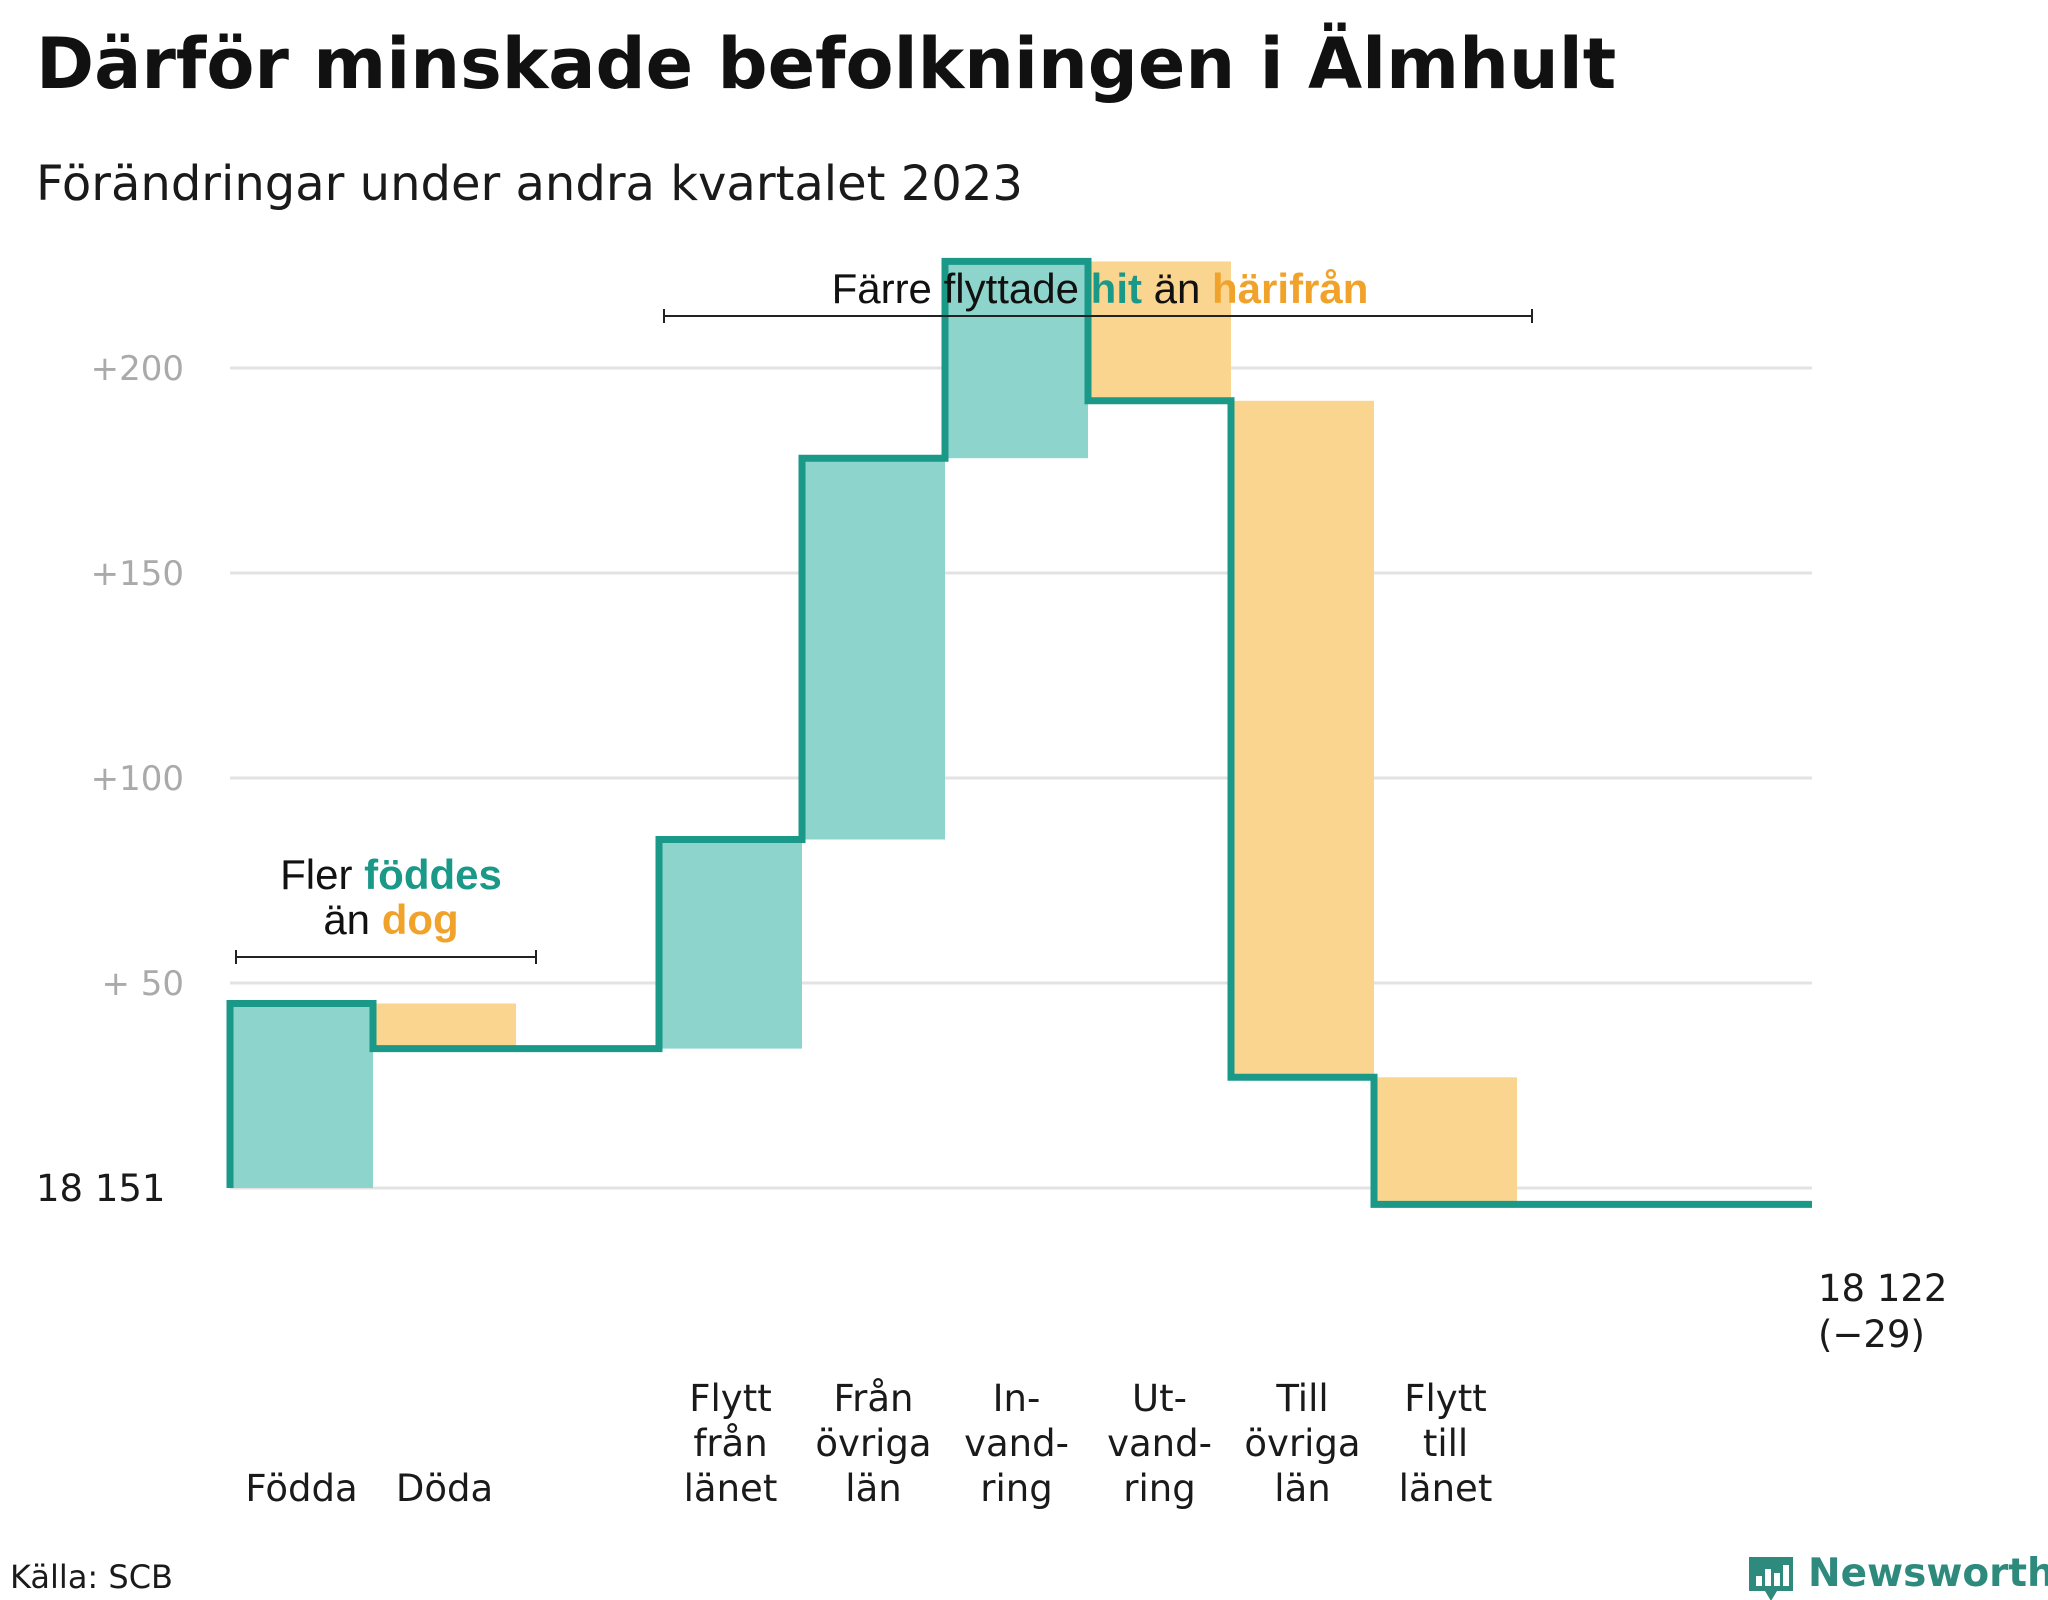 This screenshot has width=2048, height=1600. I want to click on category-label-flytt_till_lanet: Flytt till länet, so click(1446, 1443).